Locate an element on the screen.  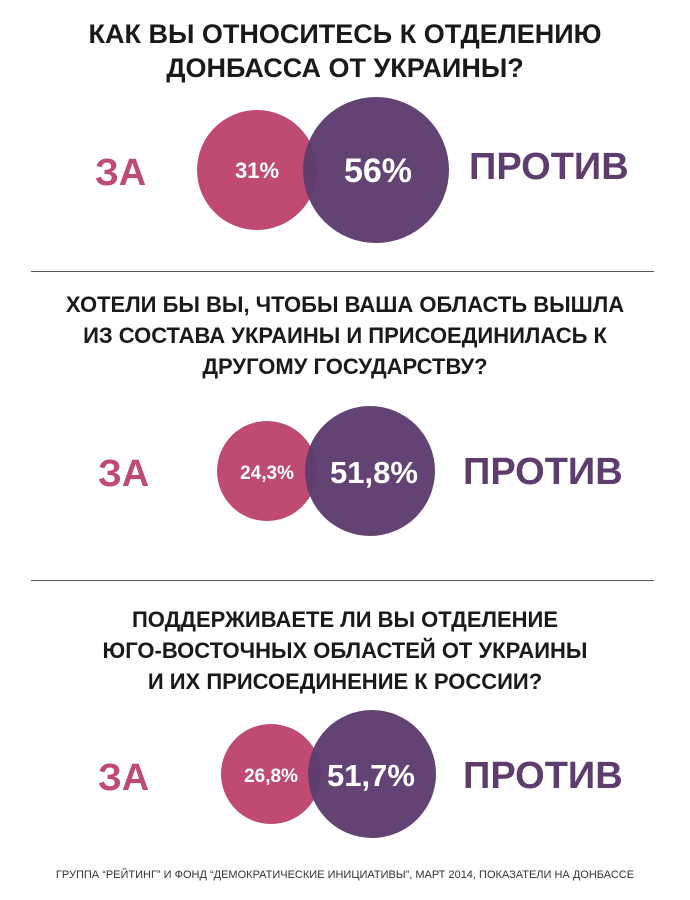
q1-for-bubble is located at coordinates (257, 170).